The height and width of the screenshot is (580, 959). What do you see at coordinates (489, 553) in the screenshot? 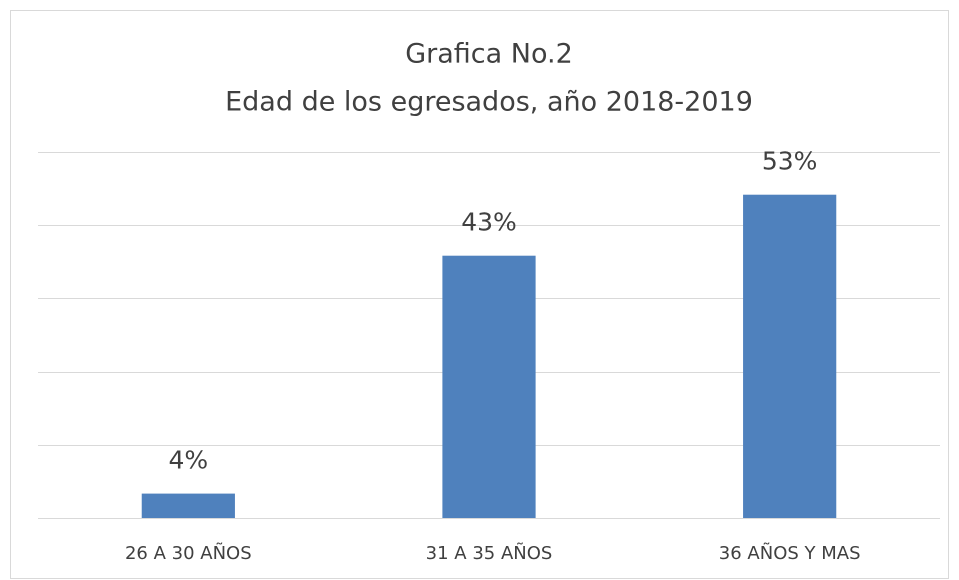
I see `x-tick-label: 31 A 35 AÑOS` at bounding box center [489, 553].